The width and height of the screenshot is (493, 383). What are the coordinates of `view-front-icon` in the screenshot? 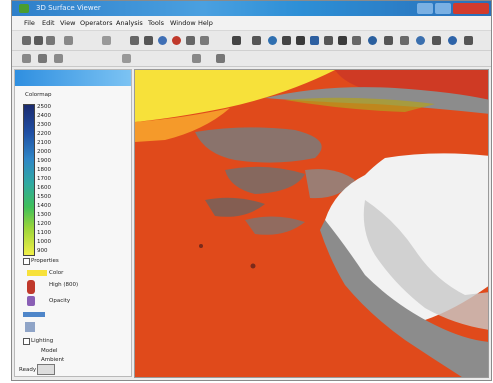 It's located at (26, 58).